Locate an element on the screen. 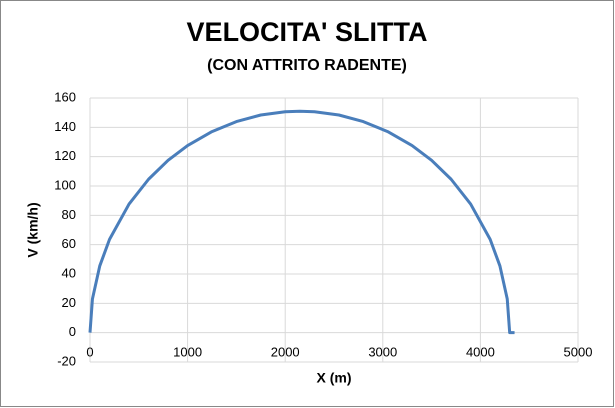 The width and height of the screenshot is (615, 408). y-tick-label: 120 is located at coordinates (65, 155).